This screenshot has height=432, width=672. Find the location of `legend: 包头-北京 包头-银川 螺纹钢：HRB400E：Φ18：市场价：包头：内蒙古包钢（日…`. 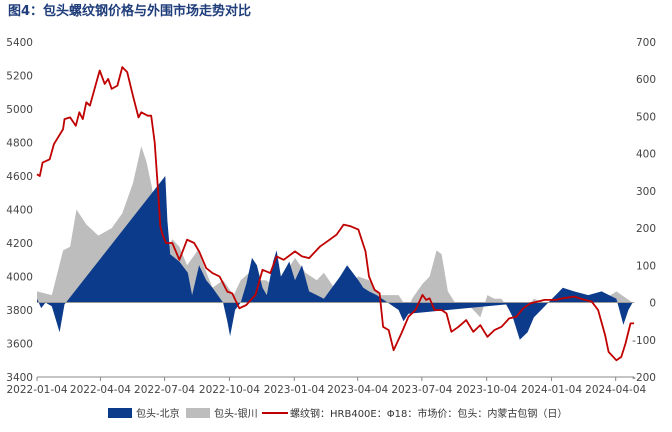

legend: 包头-北京 包头-银川 螺纹钢：HRB400E：Φ18：市场价：包头：内蒙古包钢（日… is located at coordinates (337, 413).